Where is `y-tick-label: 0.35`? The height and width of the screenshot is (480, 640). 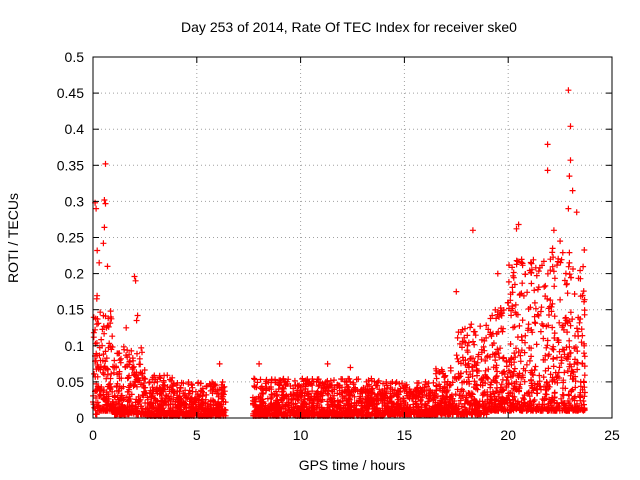 y-tick-label: 0.35 is located at coordinates (70, 165).